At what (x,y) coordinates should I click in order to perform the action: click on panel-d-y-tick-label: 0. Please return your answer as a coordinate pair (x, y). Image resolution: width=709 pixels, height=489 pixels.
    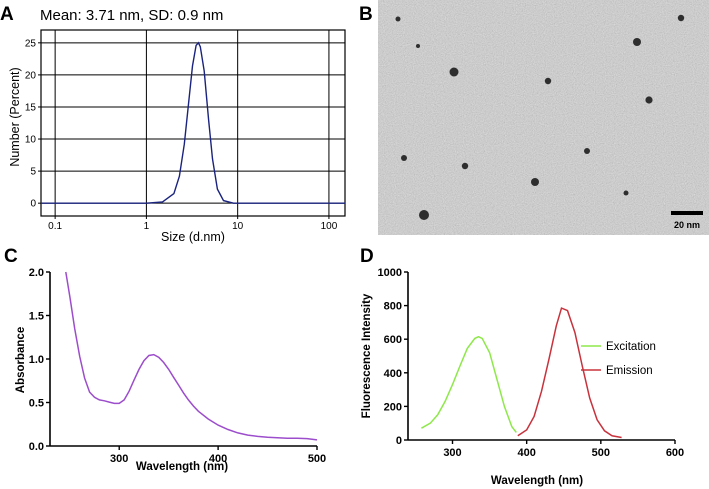
    Looking at the image, I should click on (399, 441).